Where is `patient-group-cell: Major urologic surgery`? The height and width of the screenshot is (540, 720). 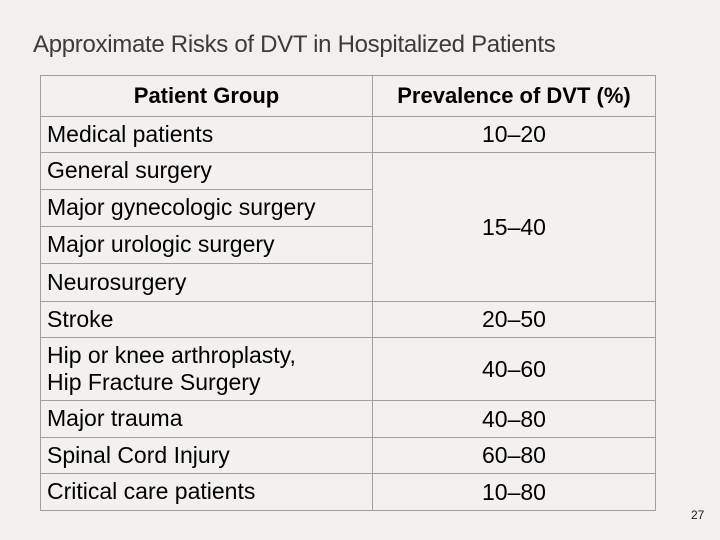
patient-group-cell: Major urologic surgery is located at coordinates (206, 245).